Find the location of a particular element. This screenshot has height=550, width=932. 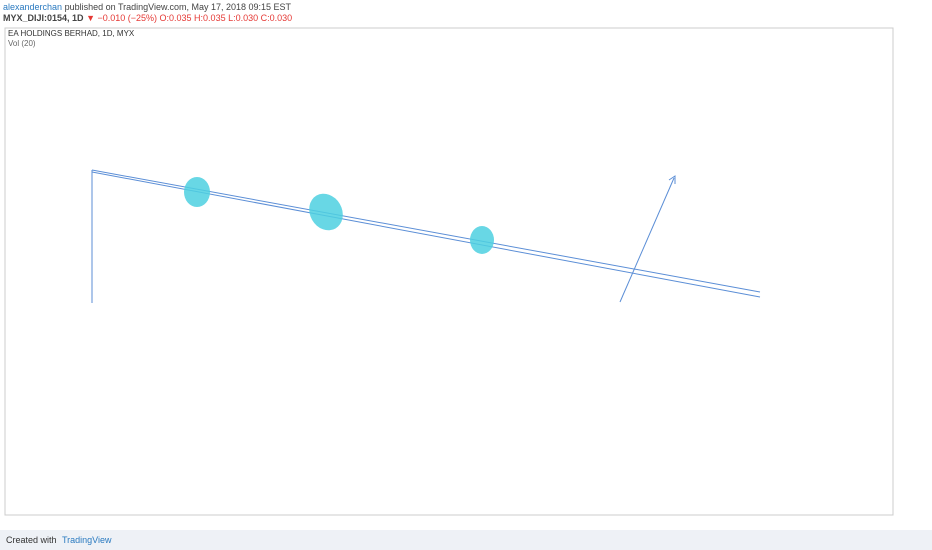

brand: TradingView is located at coordinates (87, 540).